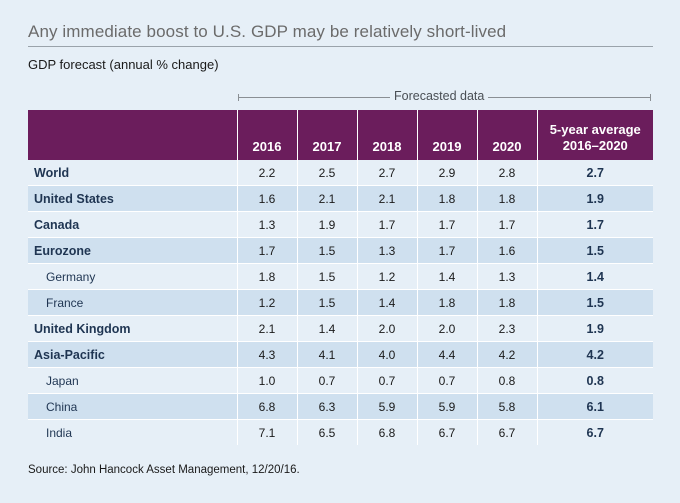 The height and width of the screenshot is (503, 680). What do you see at coordinates (446, 354) in the screenshot?
I see `value-cell: 4.4` at bounding box center [446, 354].